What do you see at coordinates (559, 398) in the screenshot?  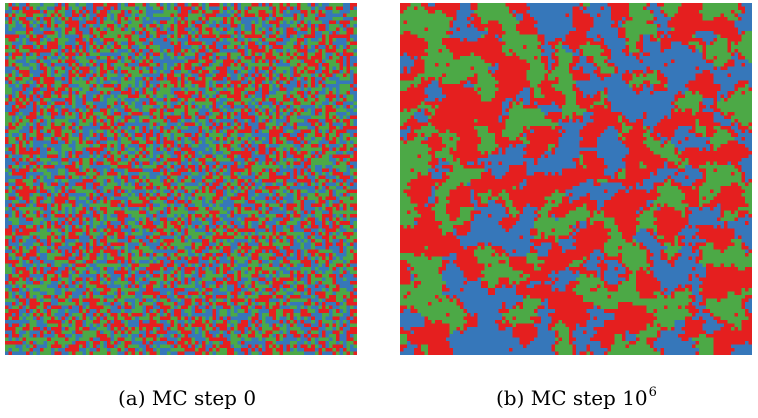 I see `caption-b-prefix: (b) MC step` at bounding box center [559, 398].